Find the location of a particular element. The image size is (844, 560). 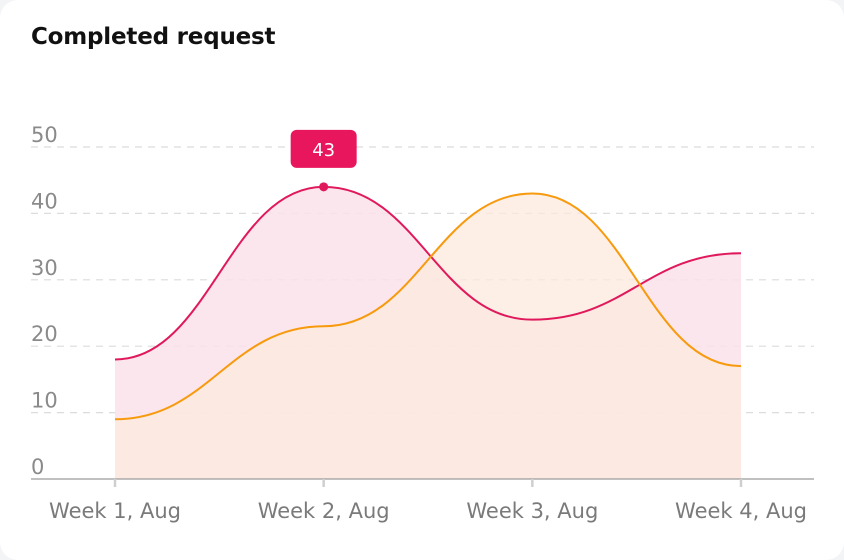

y-tick-label: 50 is located at coordinates (44, 135).